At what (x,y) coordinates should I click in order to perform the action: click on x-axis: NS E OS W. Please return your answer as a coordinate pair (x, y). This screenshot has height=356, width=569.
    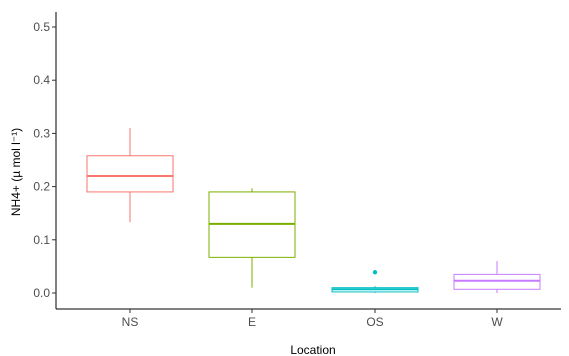
    Looking at the image, I should click on (308, 318).